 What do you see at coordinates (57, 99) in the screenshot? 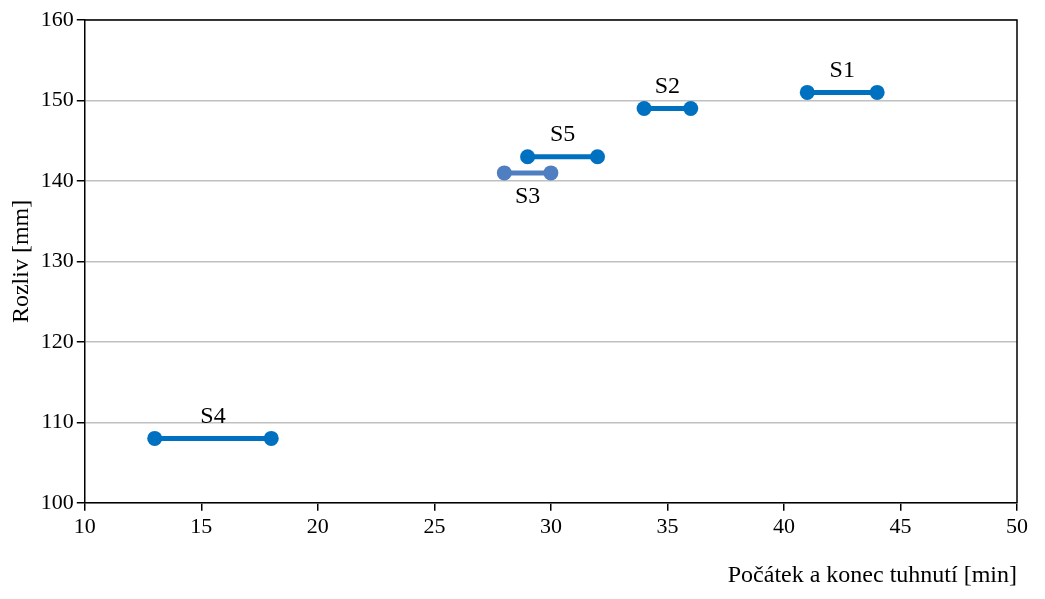
I see `y-tick-label: 150` at bounding box center [57, 99].